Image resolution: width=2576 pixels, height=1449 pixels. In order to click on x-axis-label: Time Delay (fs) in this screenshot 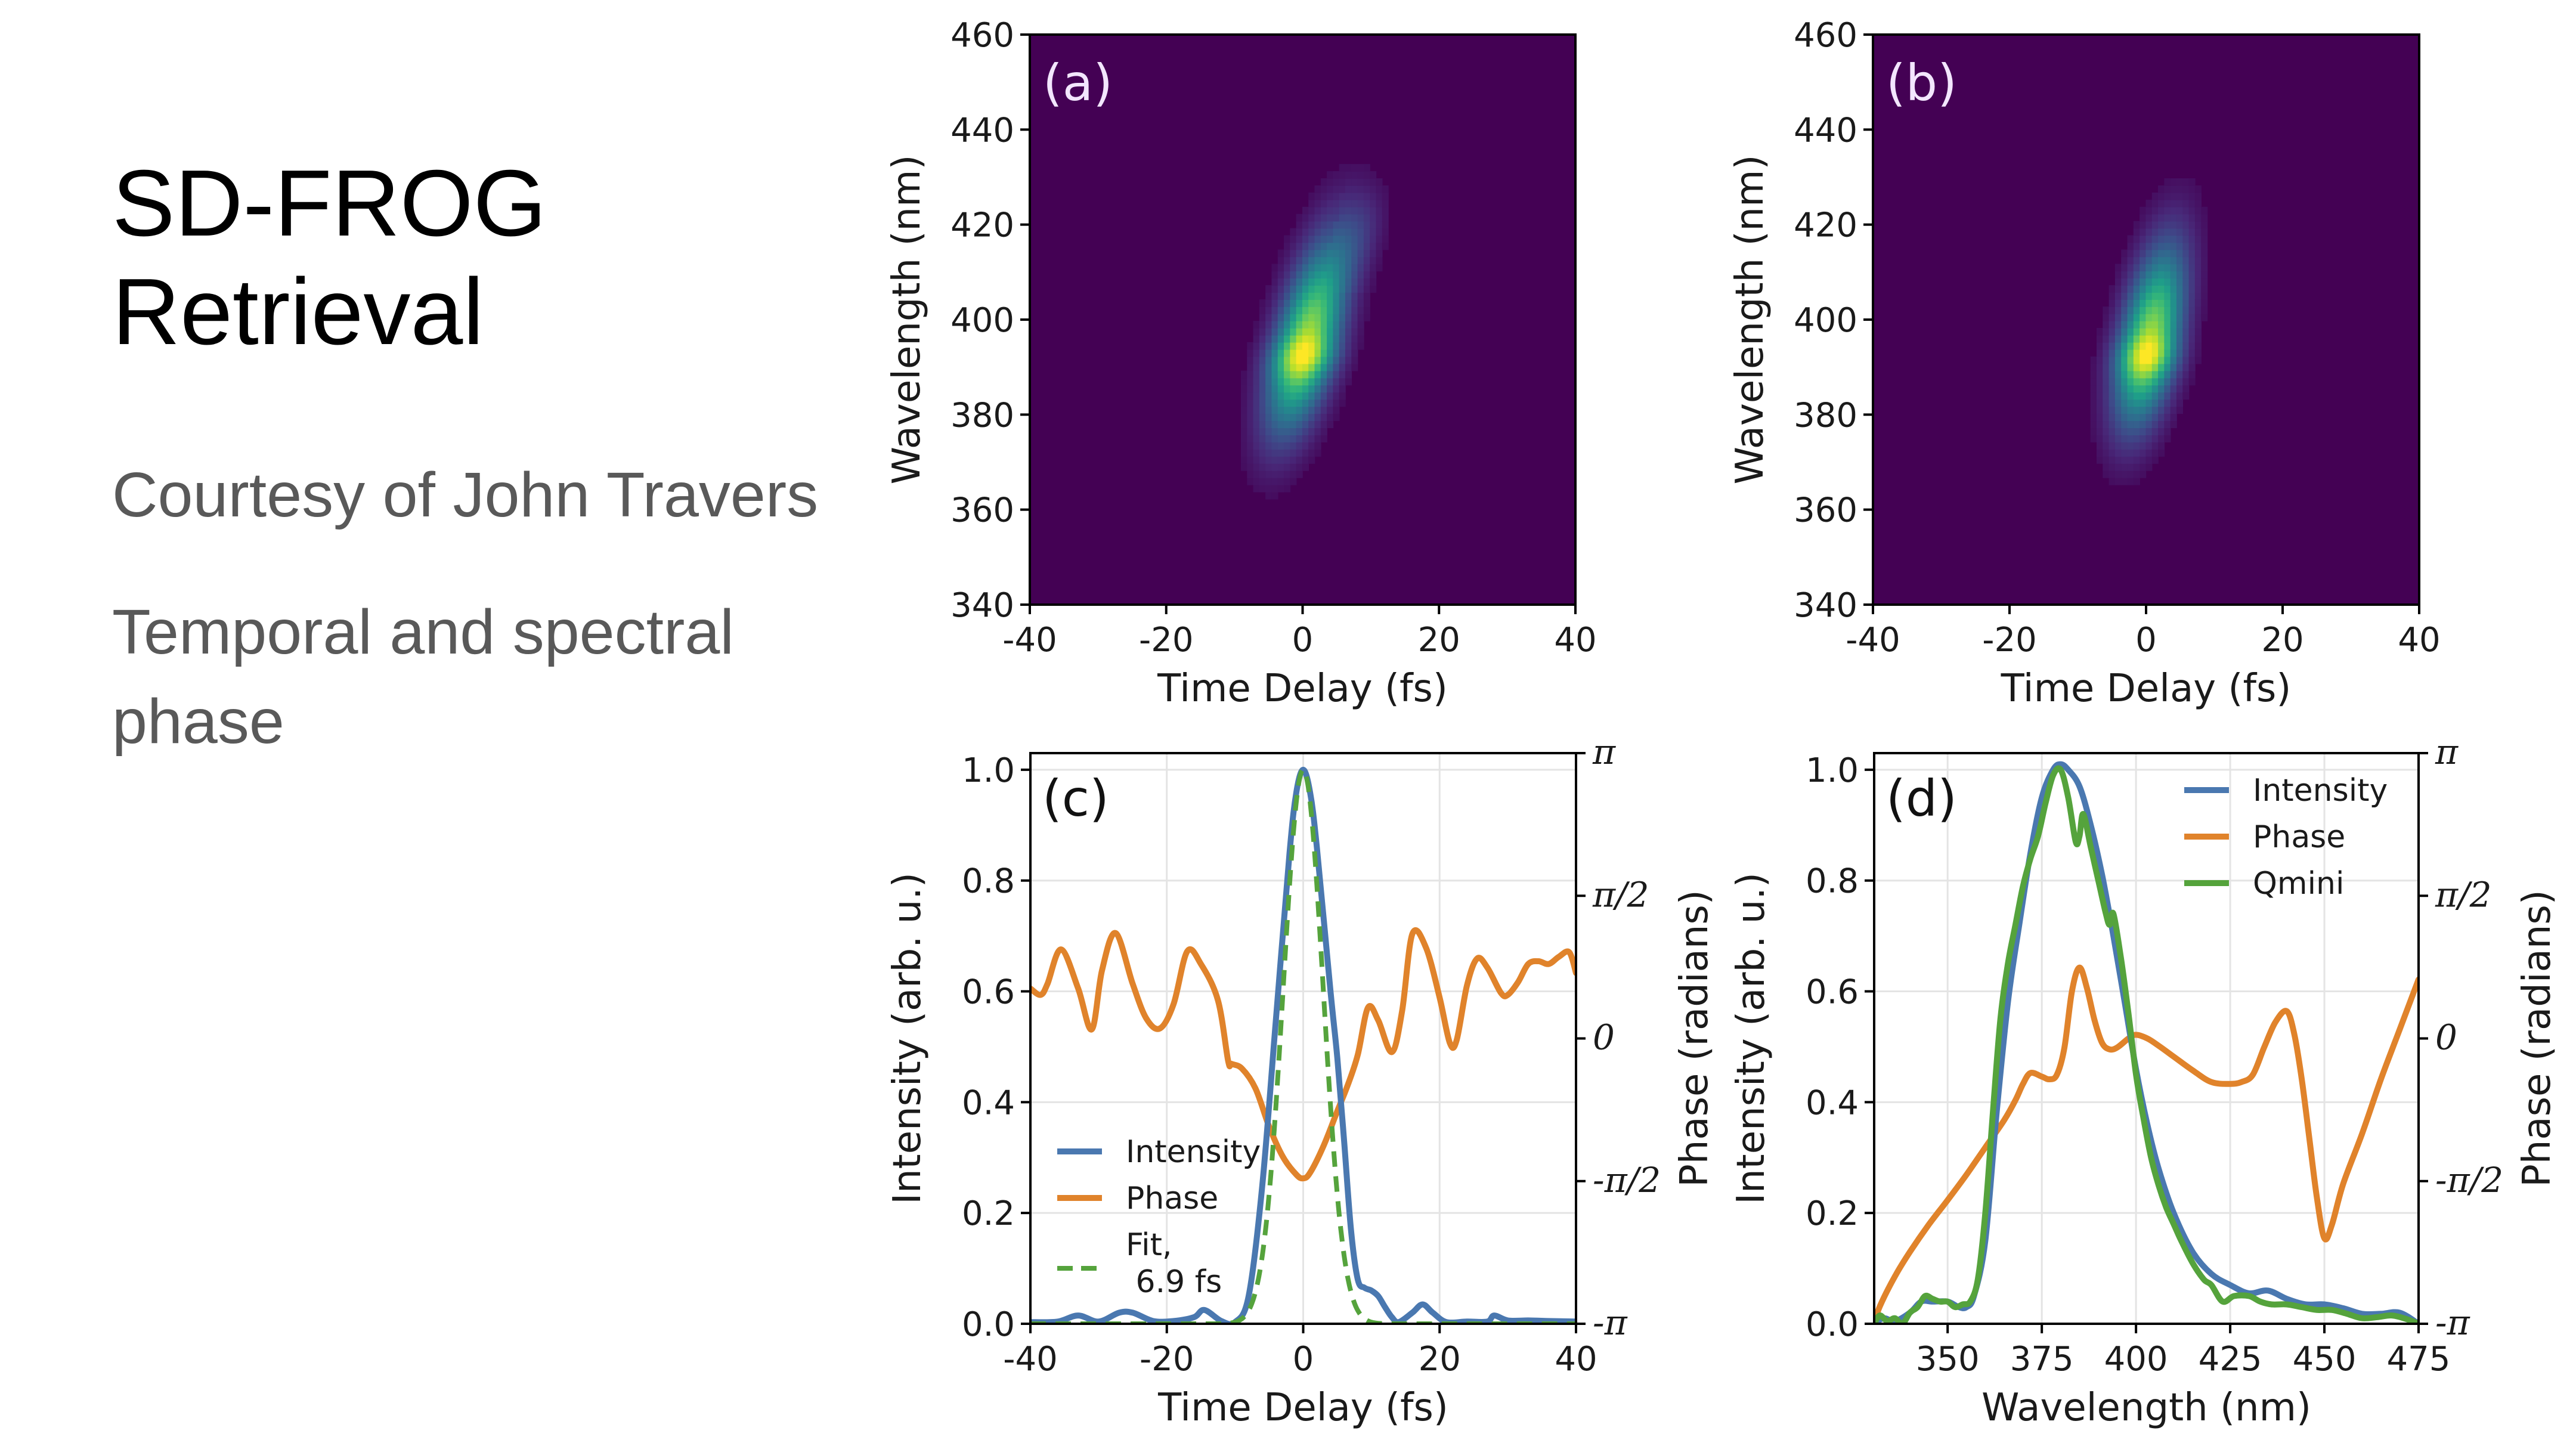, I will do `click(2147, 689)`.